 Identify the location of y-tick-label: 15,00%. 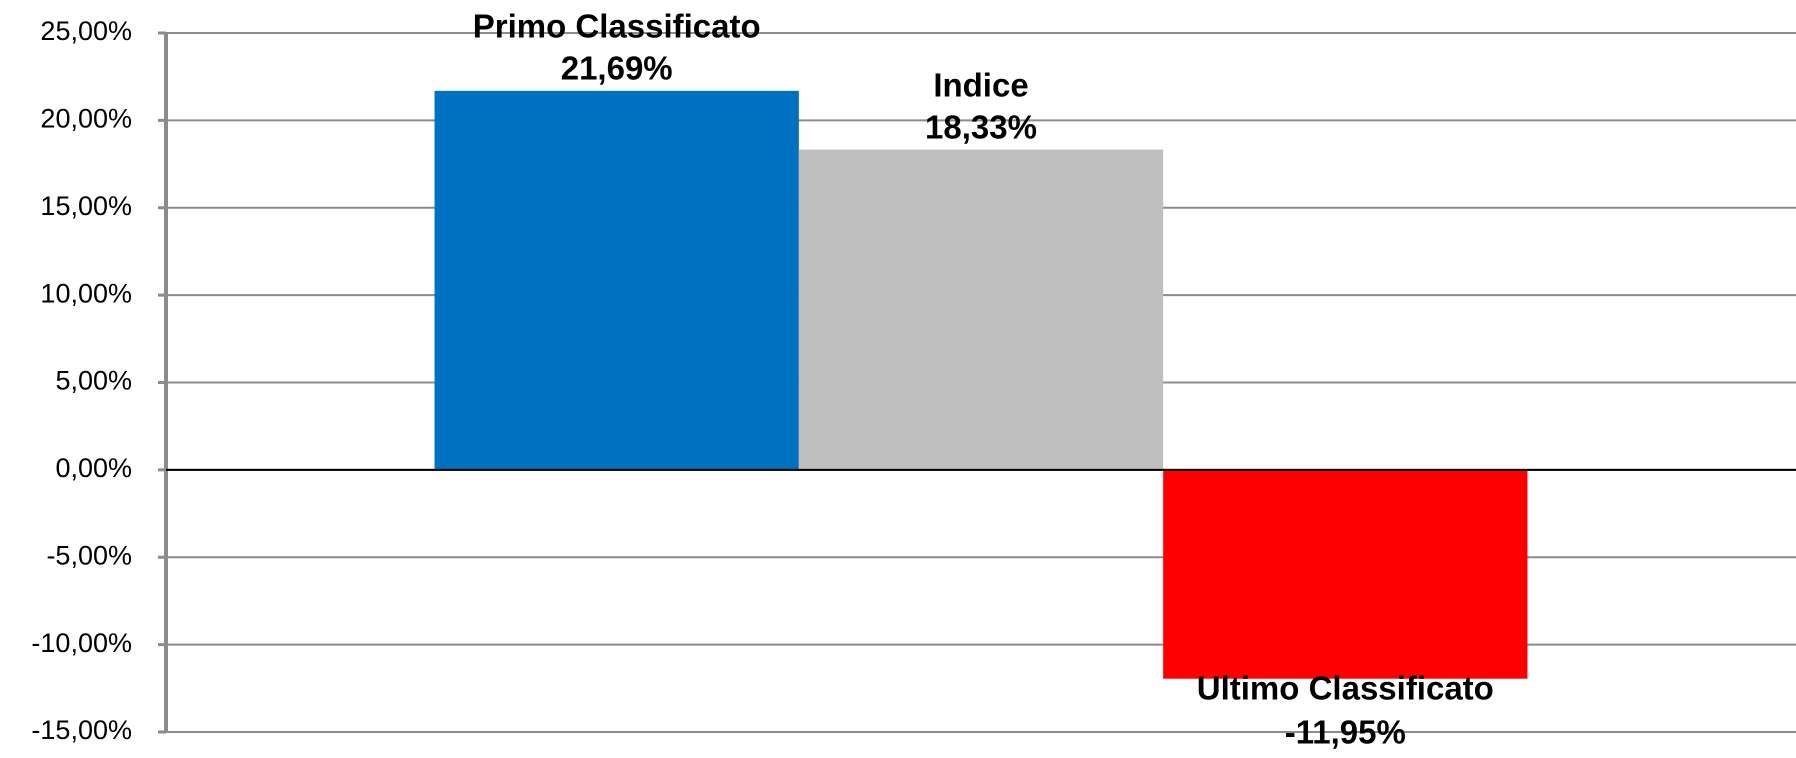
(86, 206).